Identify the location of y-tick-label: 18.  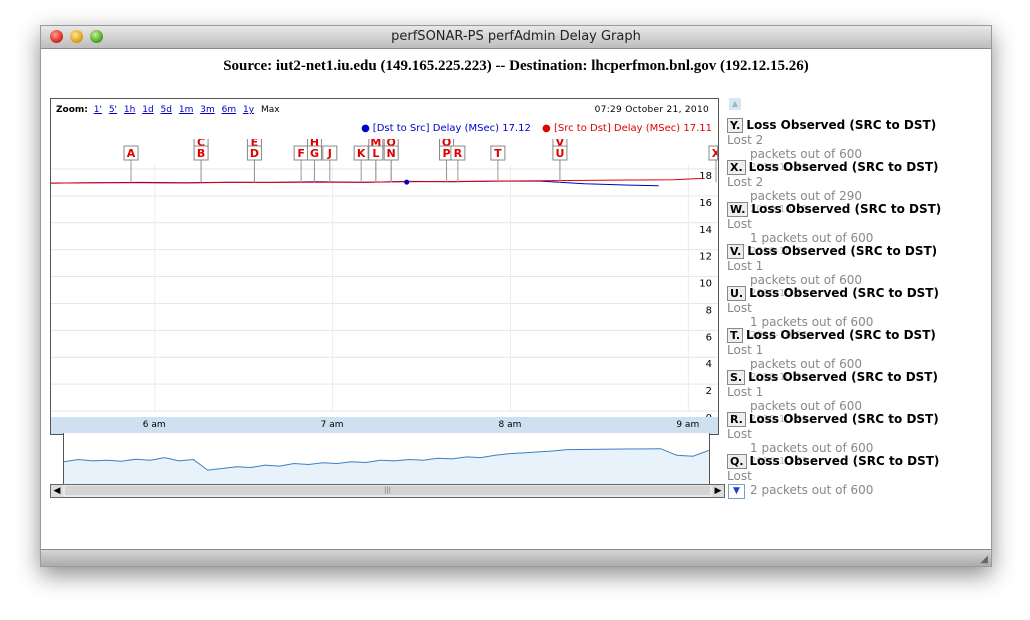
(705, 176).